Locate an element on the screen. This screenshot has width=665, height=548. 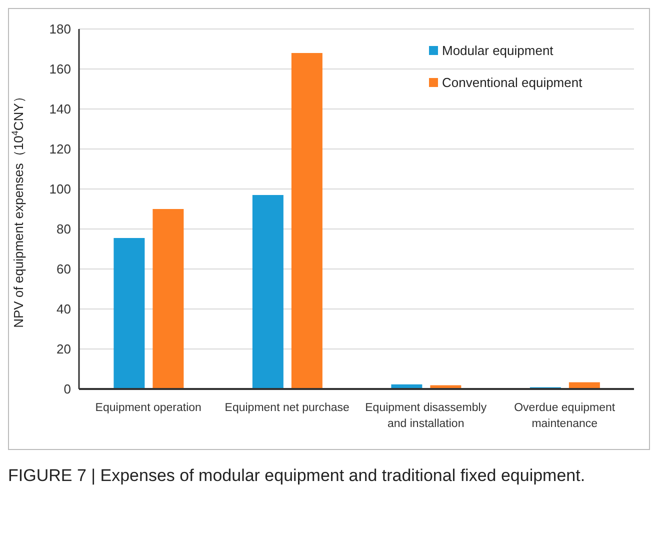
legend-label: Modular equipment is located at coordinates (498, 50).